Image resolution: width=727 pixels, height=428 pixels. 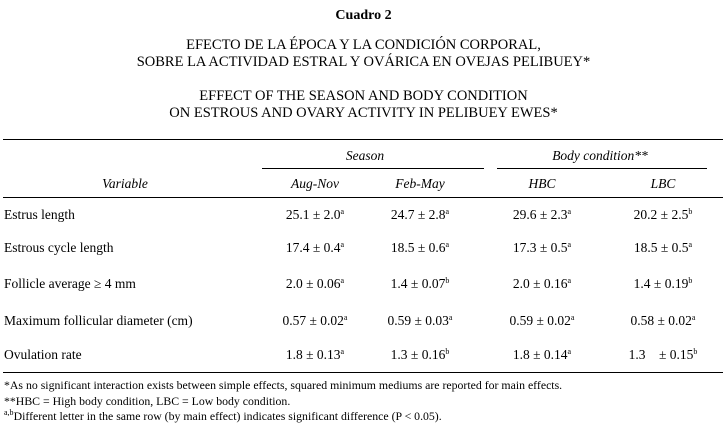 I want to click on value-cell: 29.6 ± 2.3a, so click(x=542, y=214).